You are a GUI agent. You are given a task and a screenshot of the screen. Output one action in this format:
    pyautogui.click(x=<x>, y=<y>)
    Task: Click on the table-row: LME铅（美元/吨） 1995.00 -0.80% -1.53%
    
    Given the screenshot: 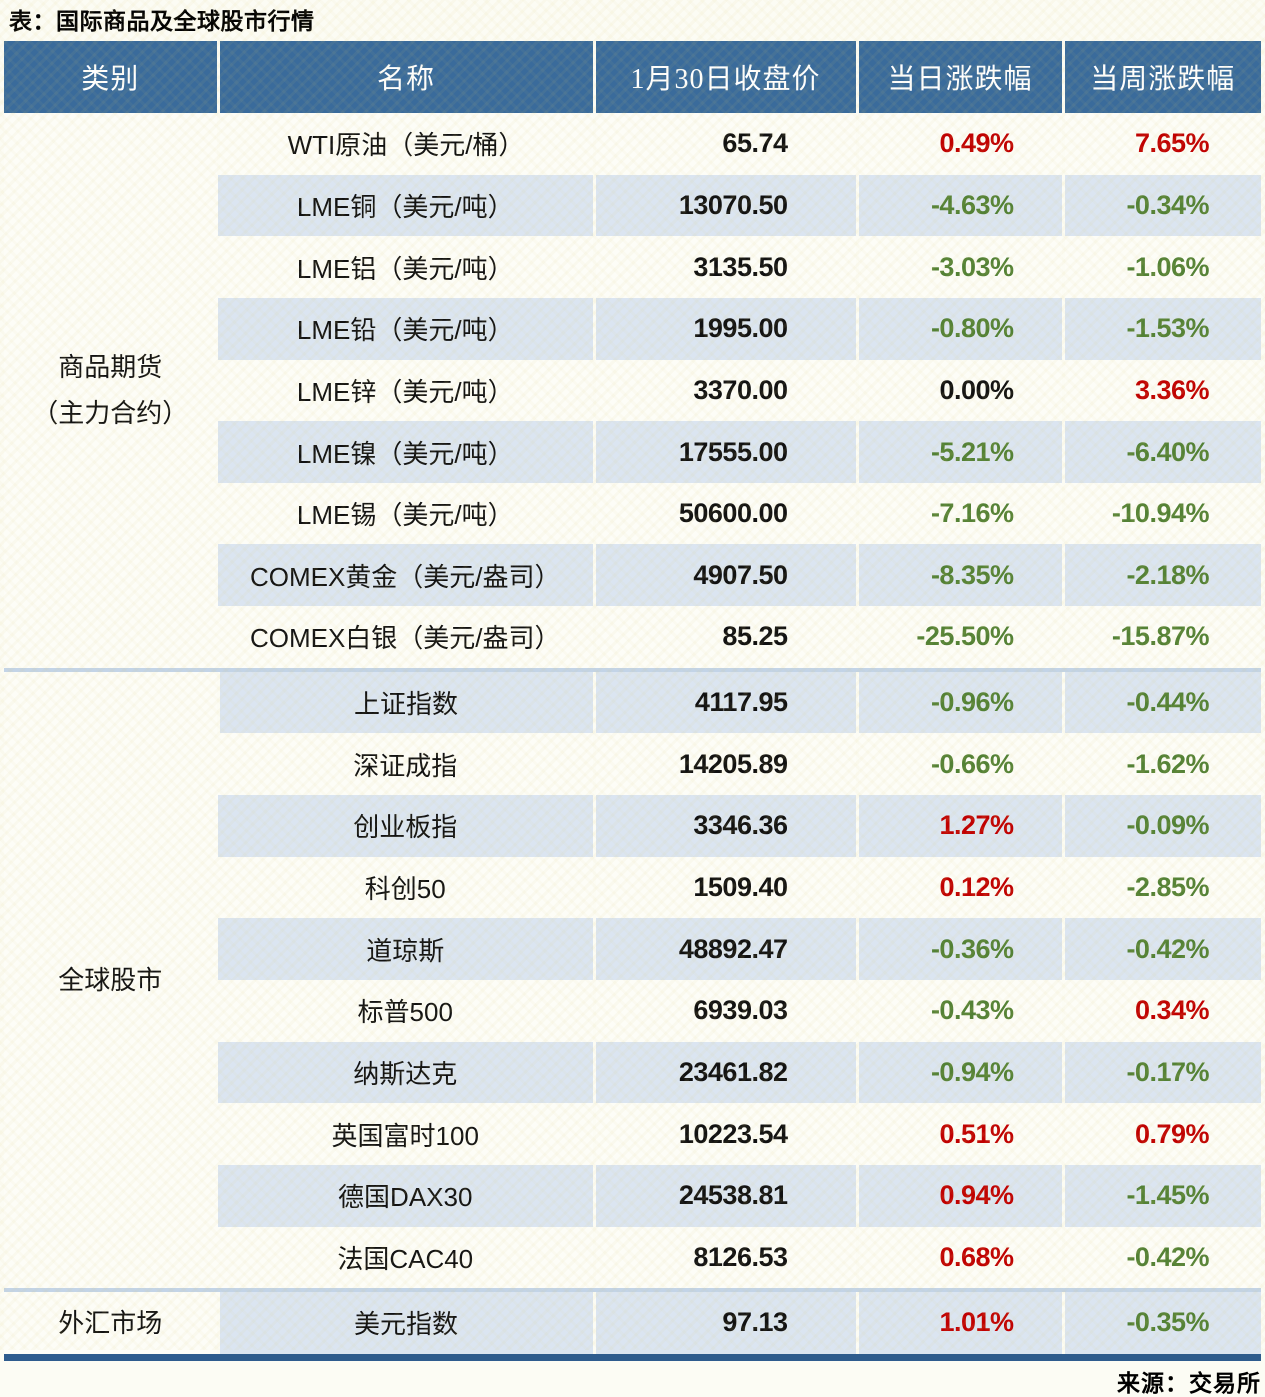 What is the action you would take?
    pyautogui.click(x=632, y=328)
    